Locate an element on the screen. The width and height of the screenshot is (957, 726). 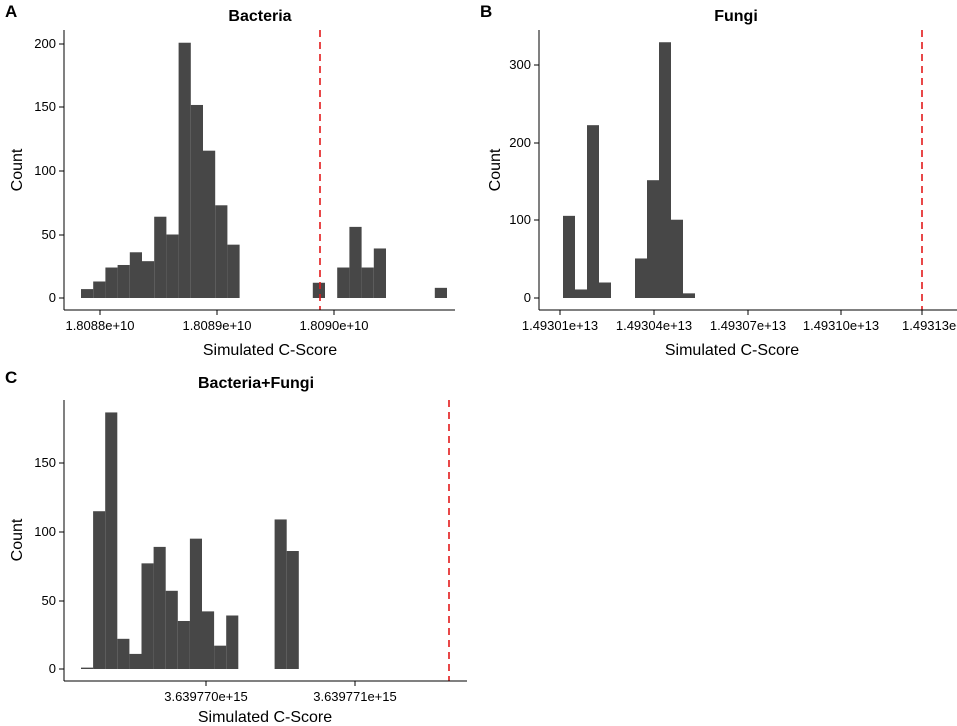
panel-a-label: A is located at coordinates (11, 11).